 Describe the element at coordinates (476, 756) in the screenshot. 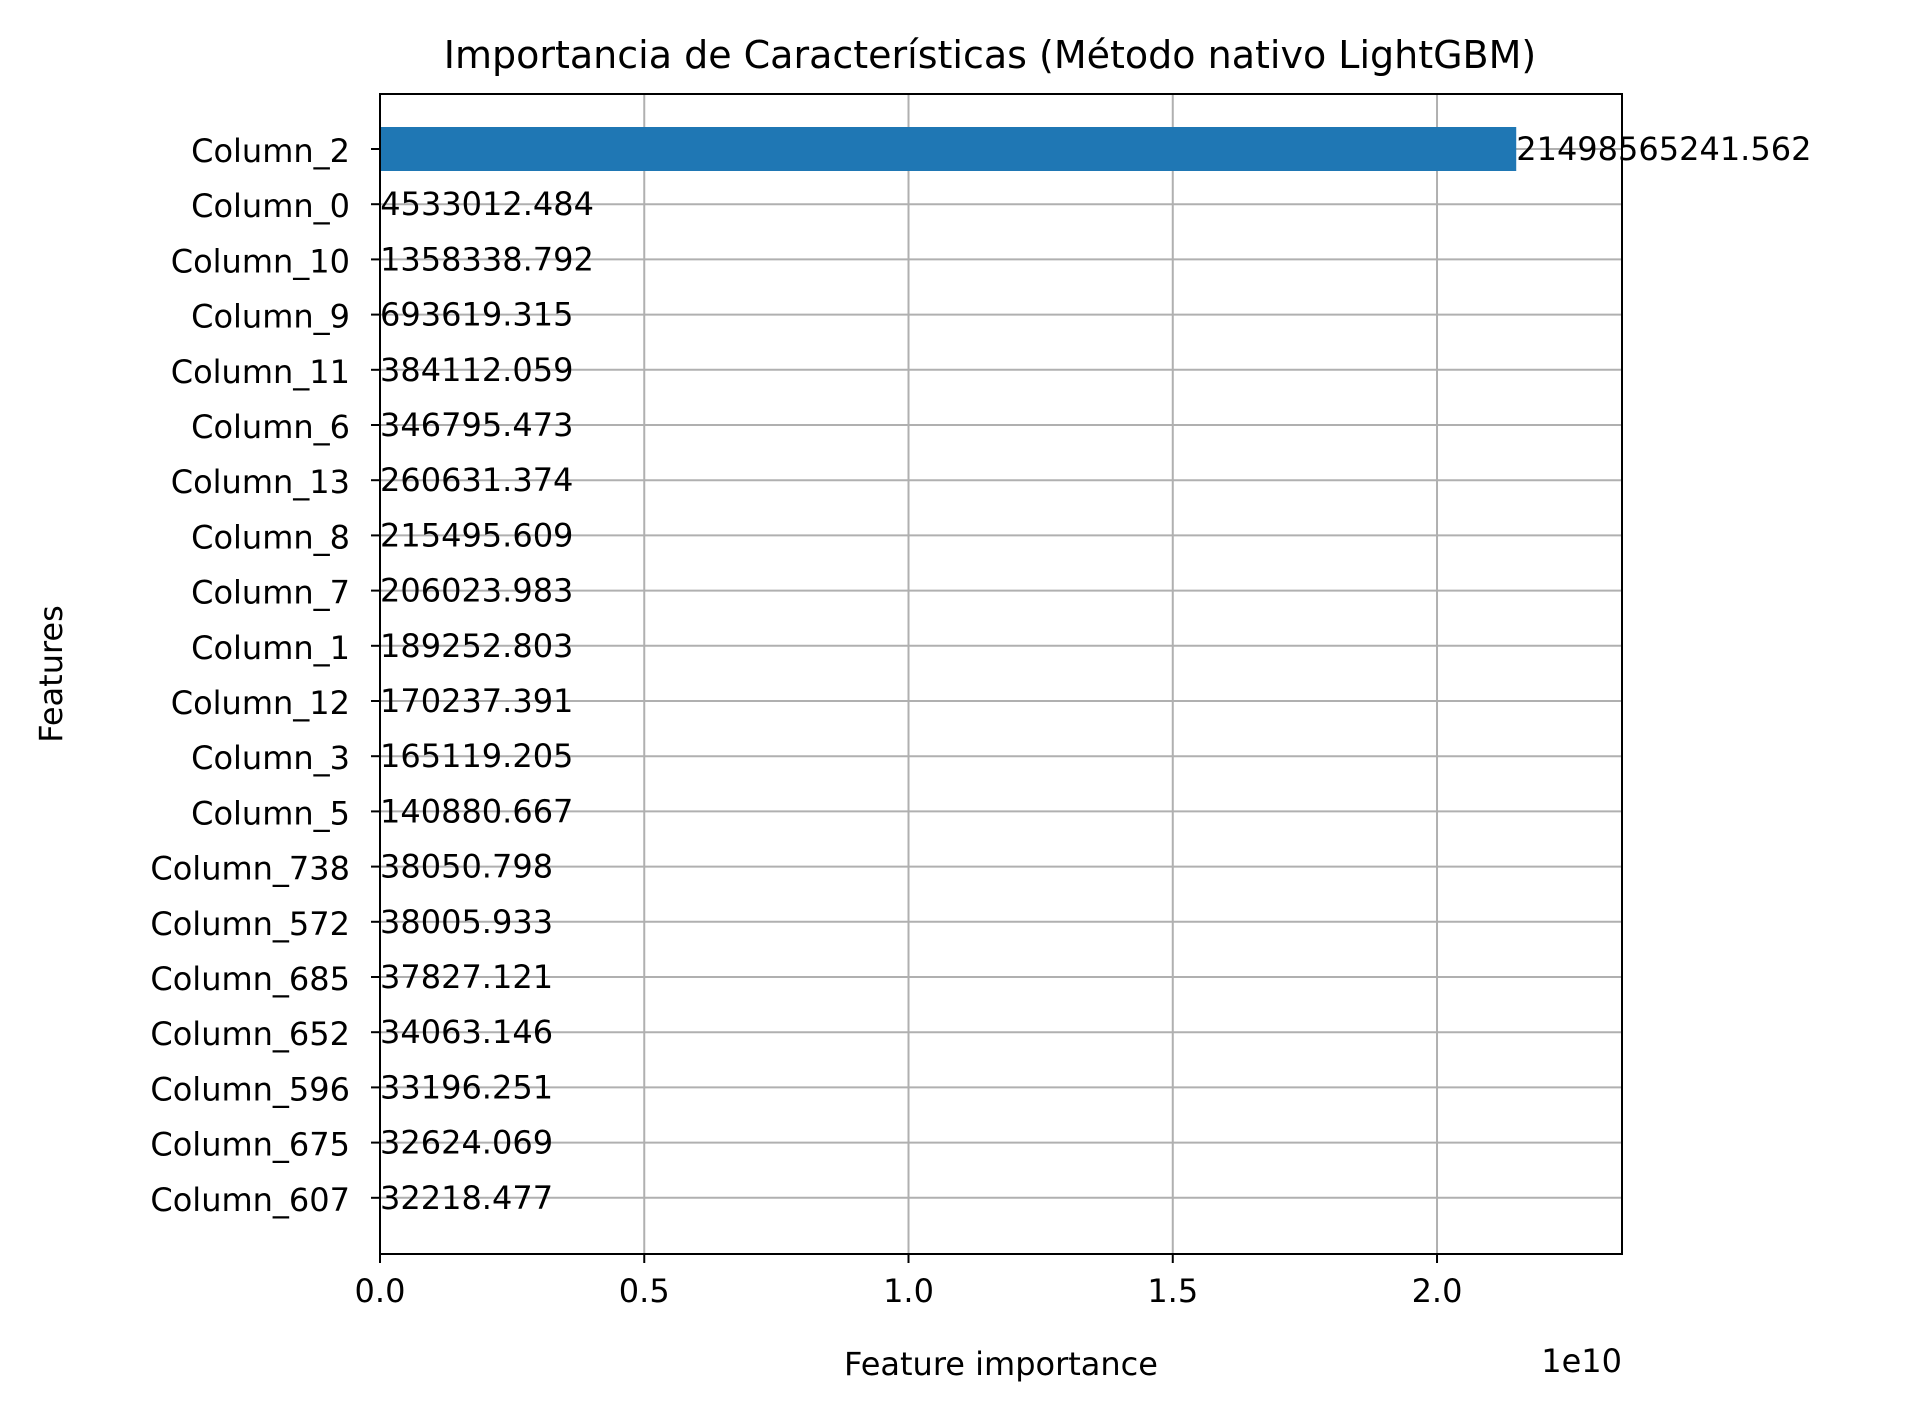

I see `bar-value-label: 165119.205` at that location.